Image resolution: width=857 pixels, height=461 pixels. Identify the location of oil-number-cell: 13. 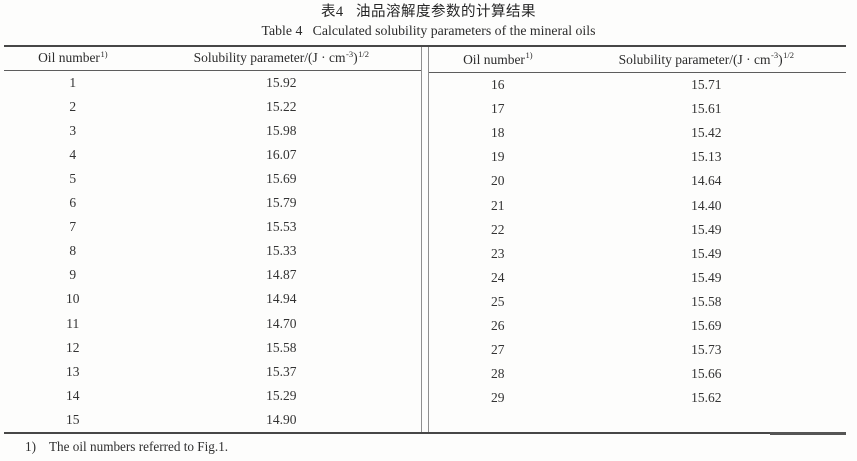
(73, 371).